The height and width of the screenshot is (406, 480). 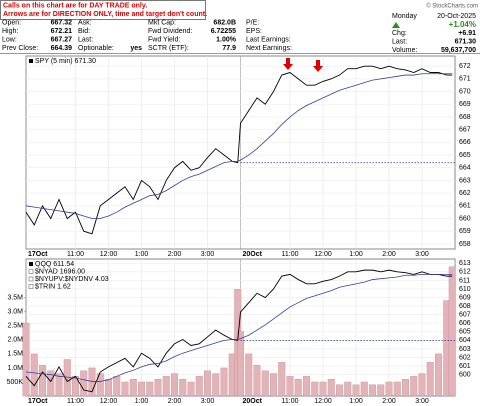 What do you see at coordinates (223, 31) in the screenshot?
I see `field-value: 6.72255` at bounding box center [223, 31].